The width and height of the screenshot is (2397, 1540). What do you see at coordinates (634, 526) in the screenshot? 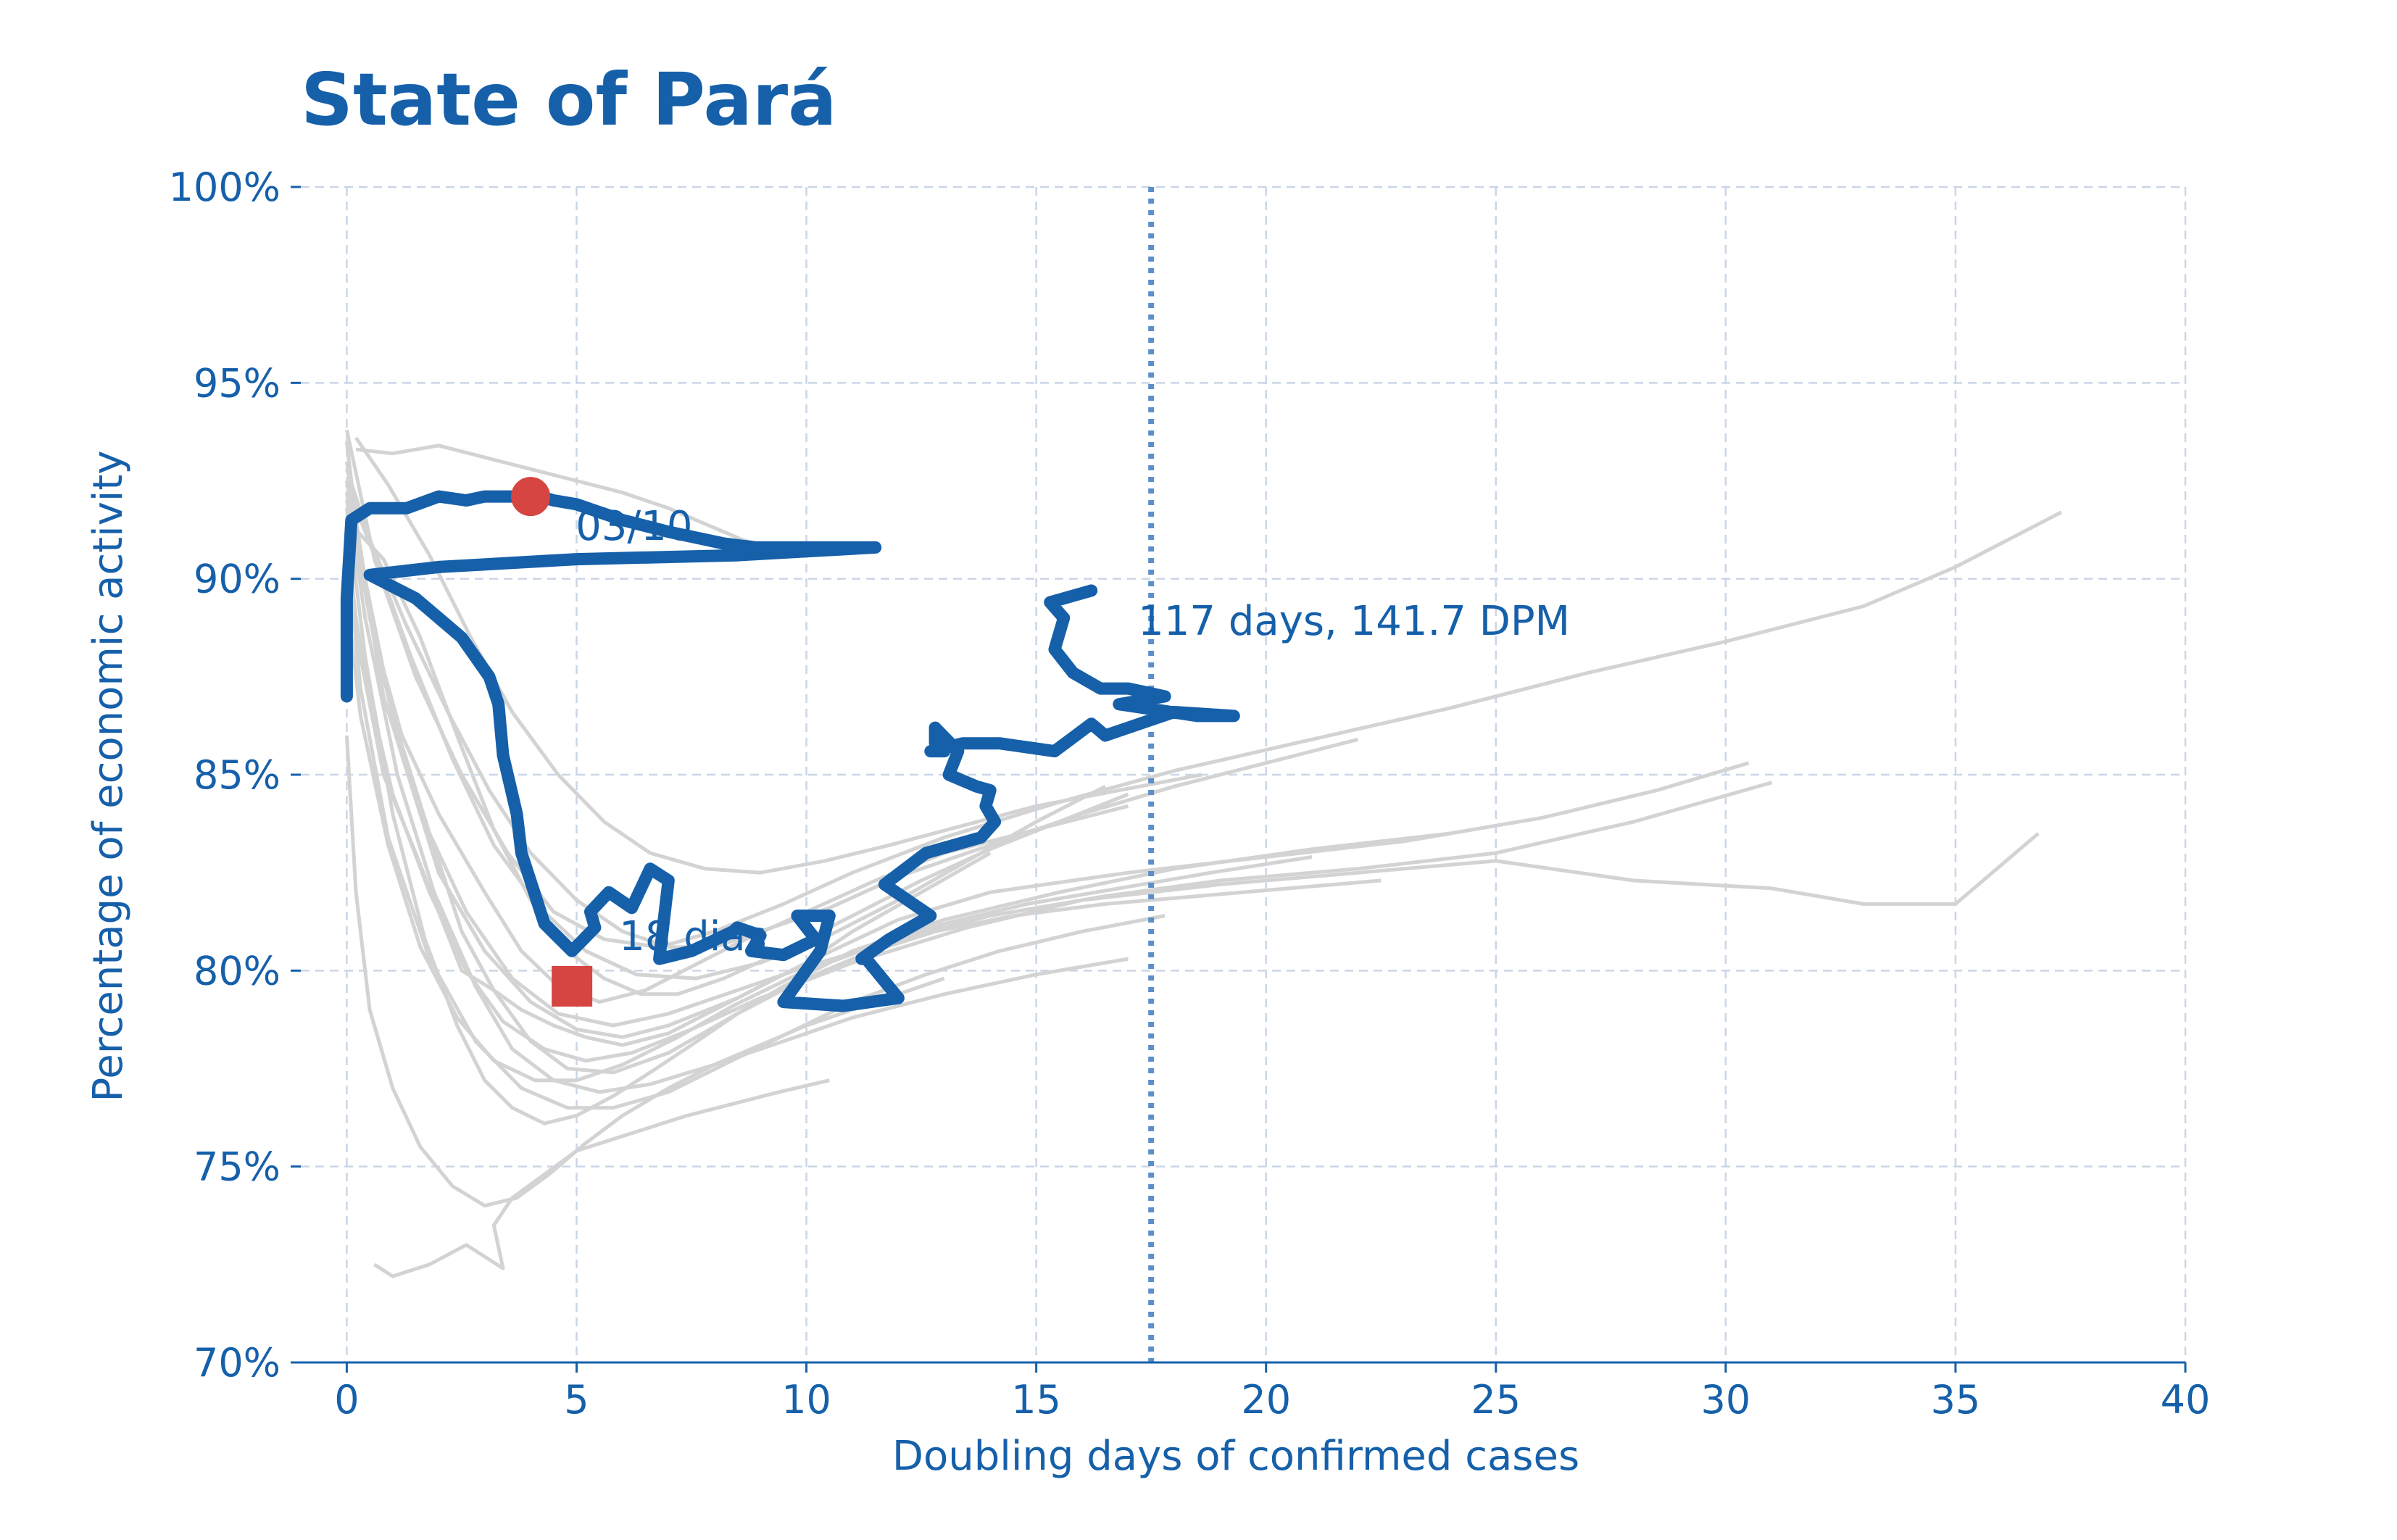
I see `start-marker-label: 03/10` at bounding box center [634, 526].